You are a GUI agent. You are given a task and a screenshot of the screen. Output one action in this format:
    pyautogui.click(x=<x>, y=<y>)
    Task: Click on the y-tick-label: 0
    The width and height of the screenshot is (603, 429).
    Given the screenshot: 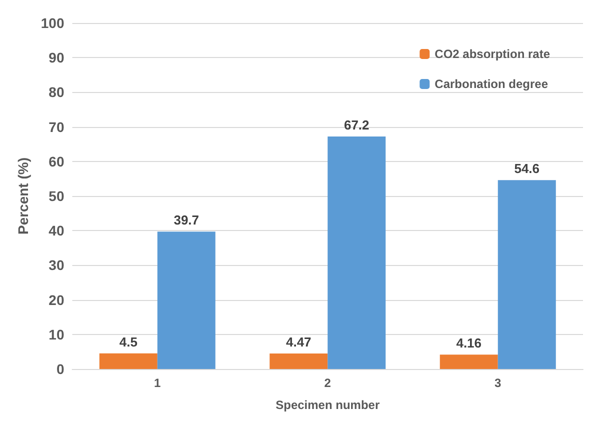 What is the action you would take?
    pyautogui.click(x=60, y=369)
    